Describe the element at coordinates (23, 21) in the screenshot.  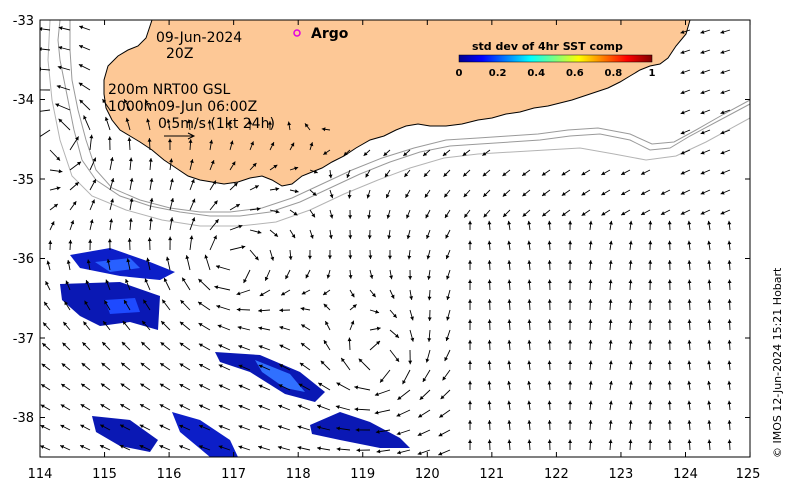
I see `y-tick-33: -33` at that location.